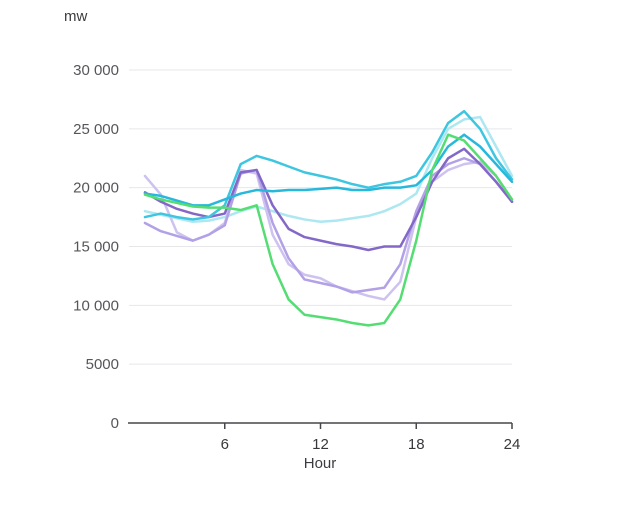 This screenshot has width=622, height=505. Describe the element at coordinates (320, 444) in the screenshot. I see `x-tick-label: 12` at that location.